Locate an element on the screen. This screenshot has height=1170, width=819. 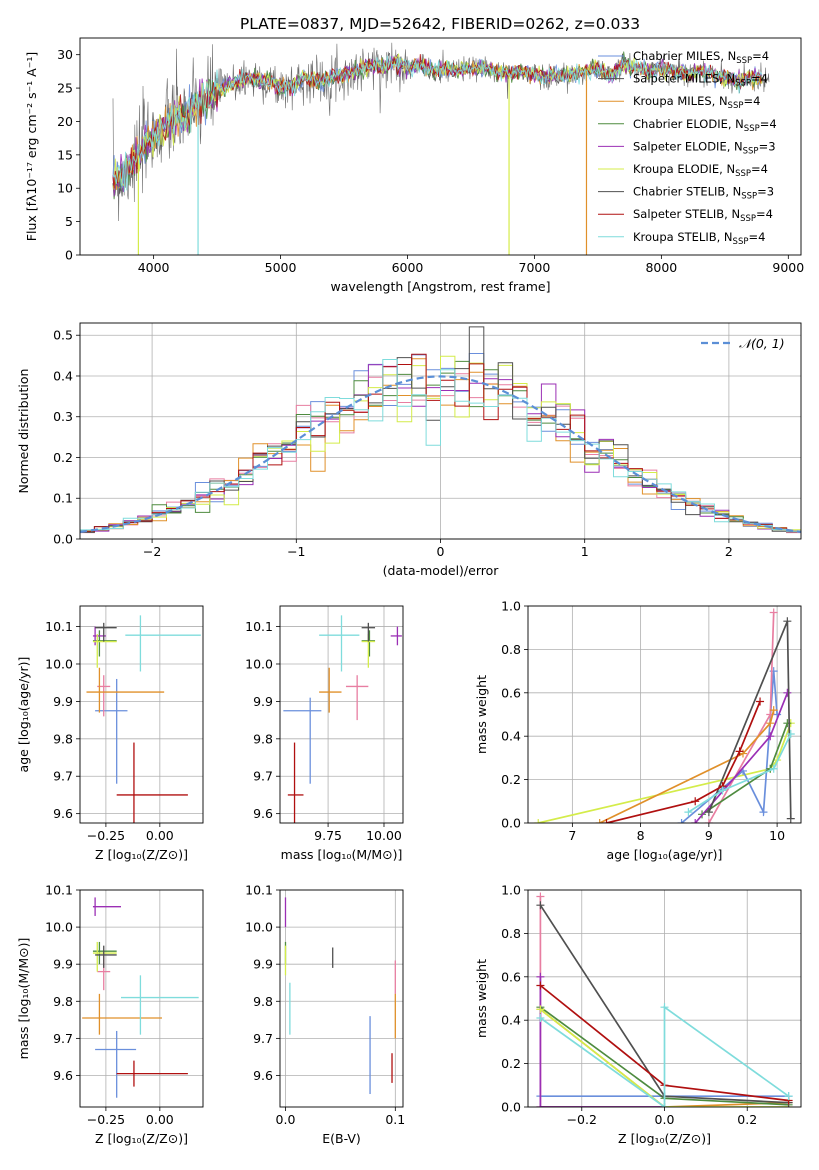
y-tick-label: 25 is located at coordinates (65, 88).